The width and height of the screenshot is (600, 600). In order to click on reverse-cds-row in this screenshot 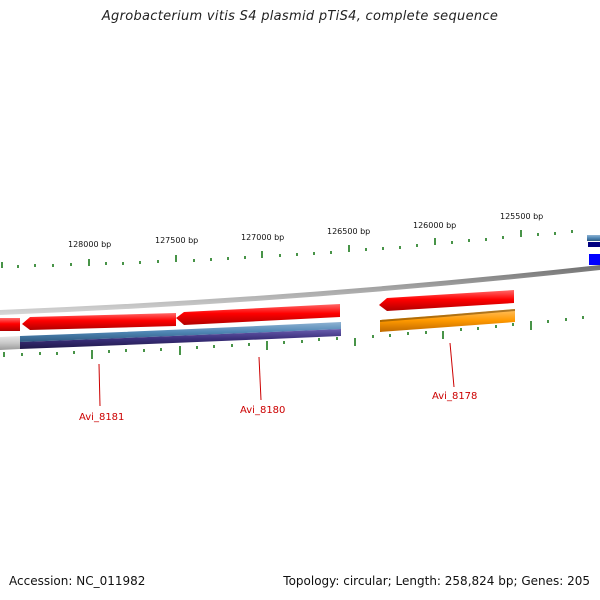, I will do `click(257, 329)`.